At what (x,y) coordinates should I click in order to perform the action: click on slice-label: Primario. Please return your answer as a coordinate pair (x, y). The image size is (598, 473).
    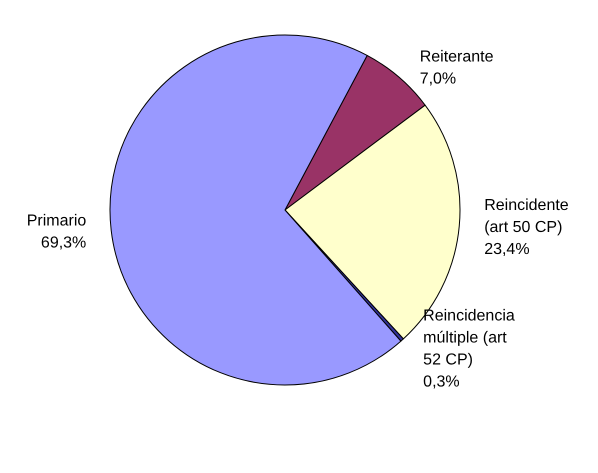
    Looking at the image, I should click on (56, 221).